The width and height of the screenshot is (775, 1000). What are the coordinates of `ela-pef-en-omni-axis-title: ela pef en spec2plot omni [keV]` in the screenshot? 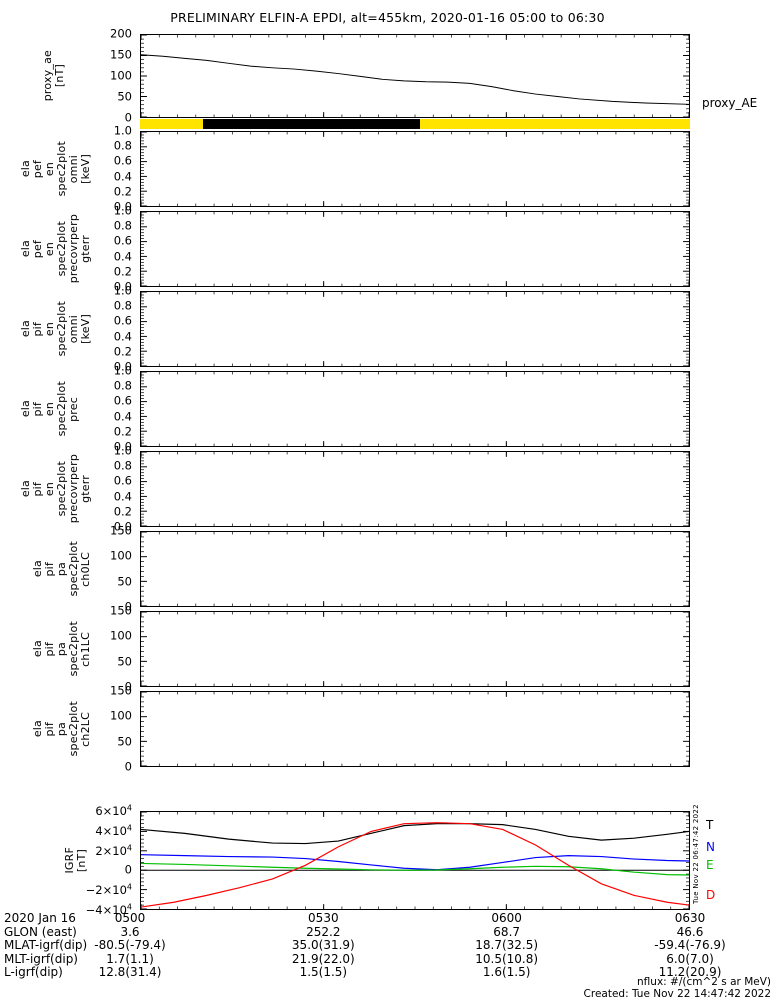 It's located at (55, 169).